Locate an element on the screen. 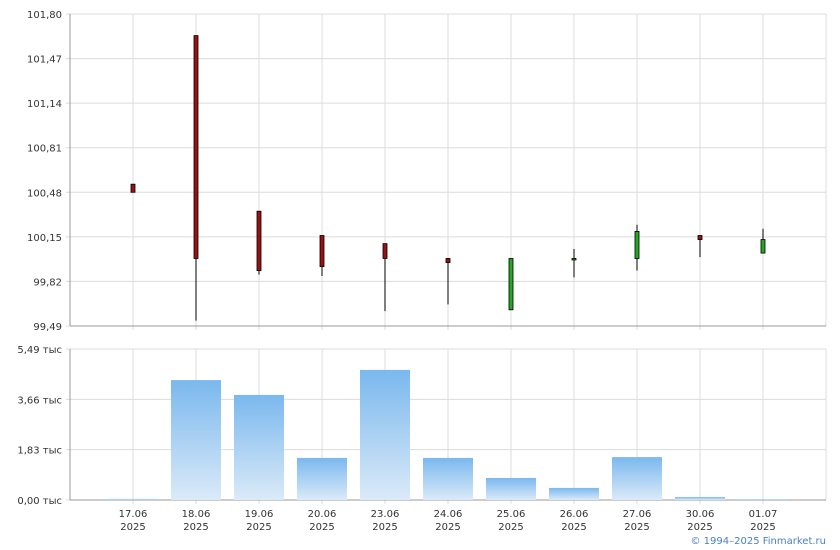 This screenshot has width=840, height=550. y-tick-label: 0,00 тыс is located at coordinates (39, 501).